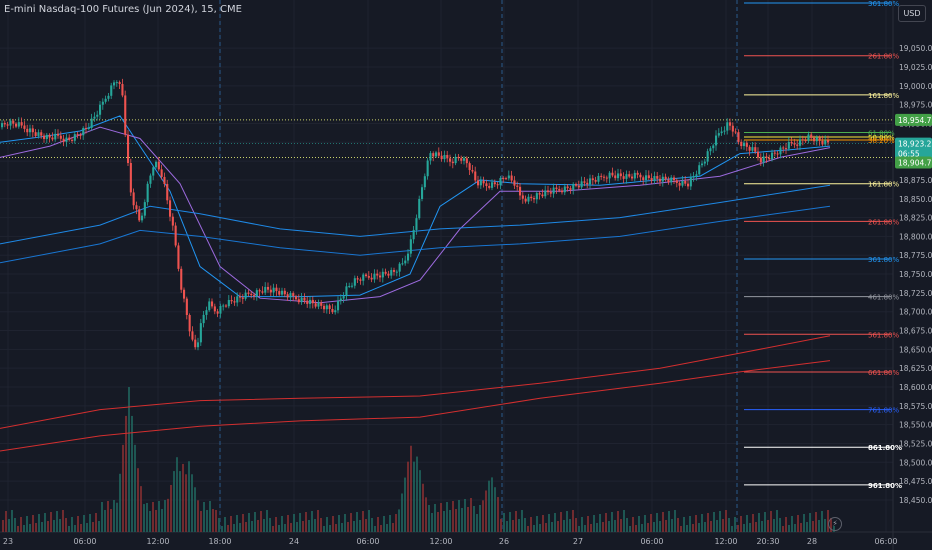 The height and width of the screenshot is (550, 932). What do you see at coordinates (883, 298) in the screenshot?
I see `fib-level-label: 461.80%` at bounding box center [883, 298].